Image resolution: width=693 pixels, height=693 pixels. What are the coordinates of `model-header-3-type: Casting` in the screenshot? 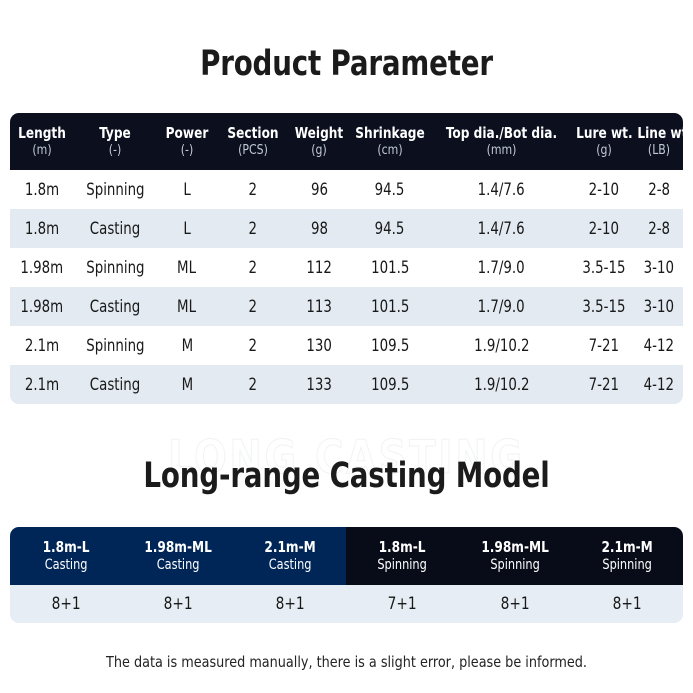 It's located at (290, 565).